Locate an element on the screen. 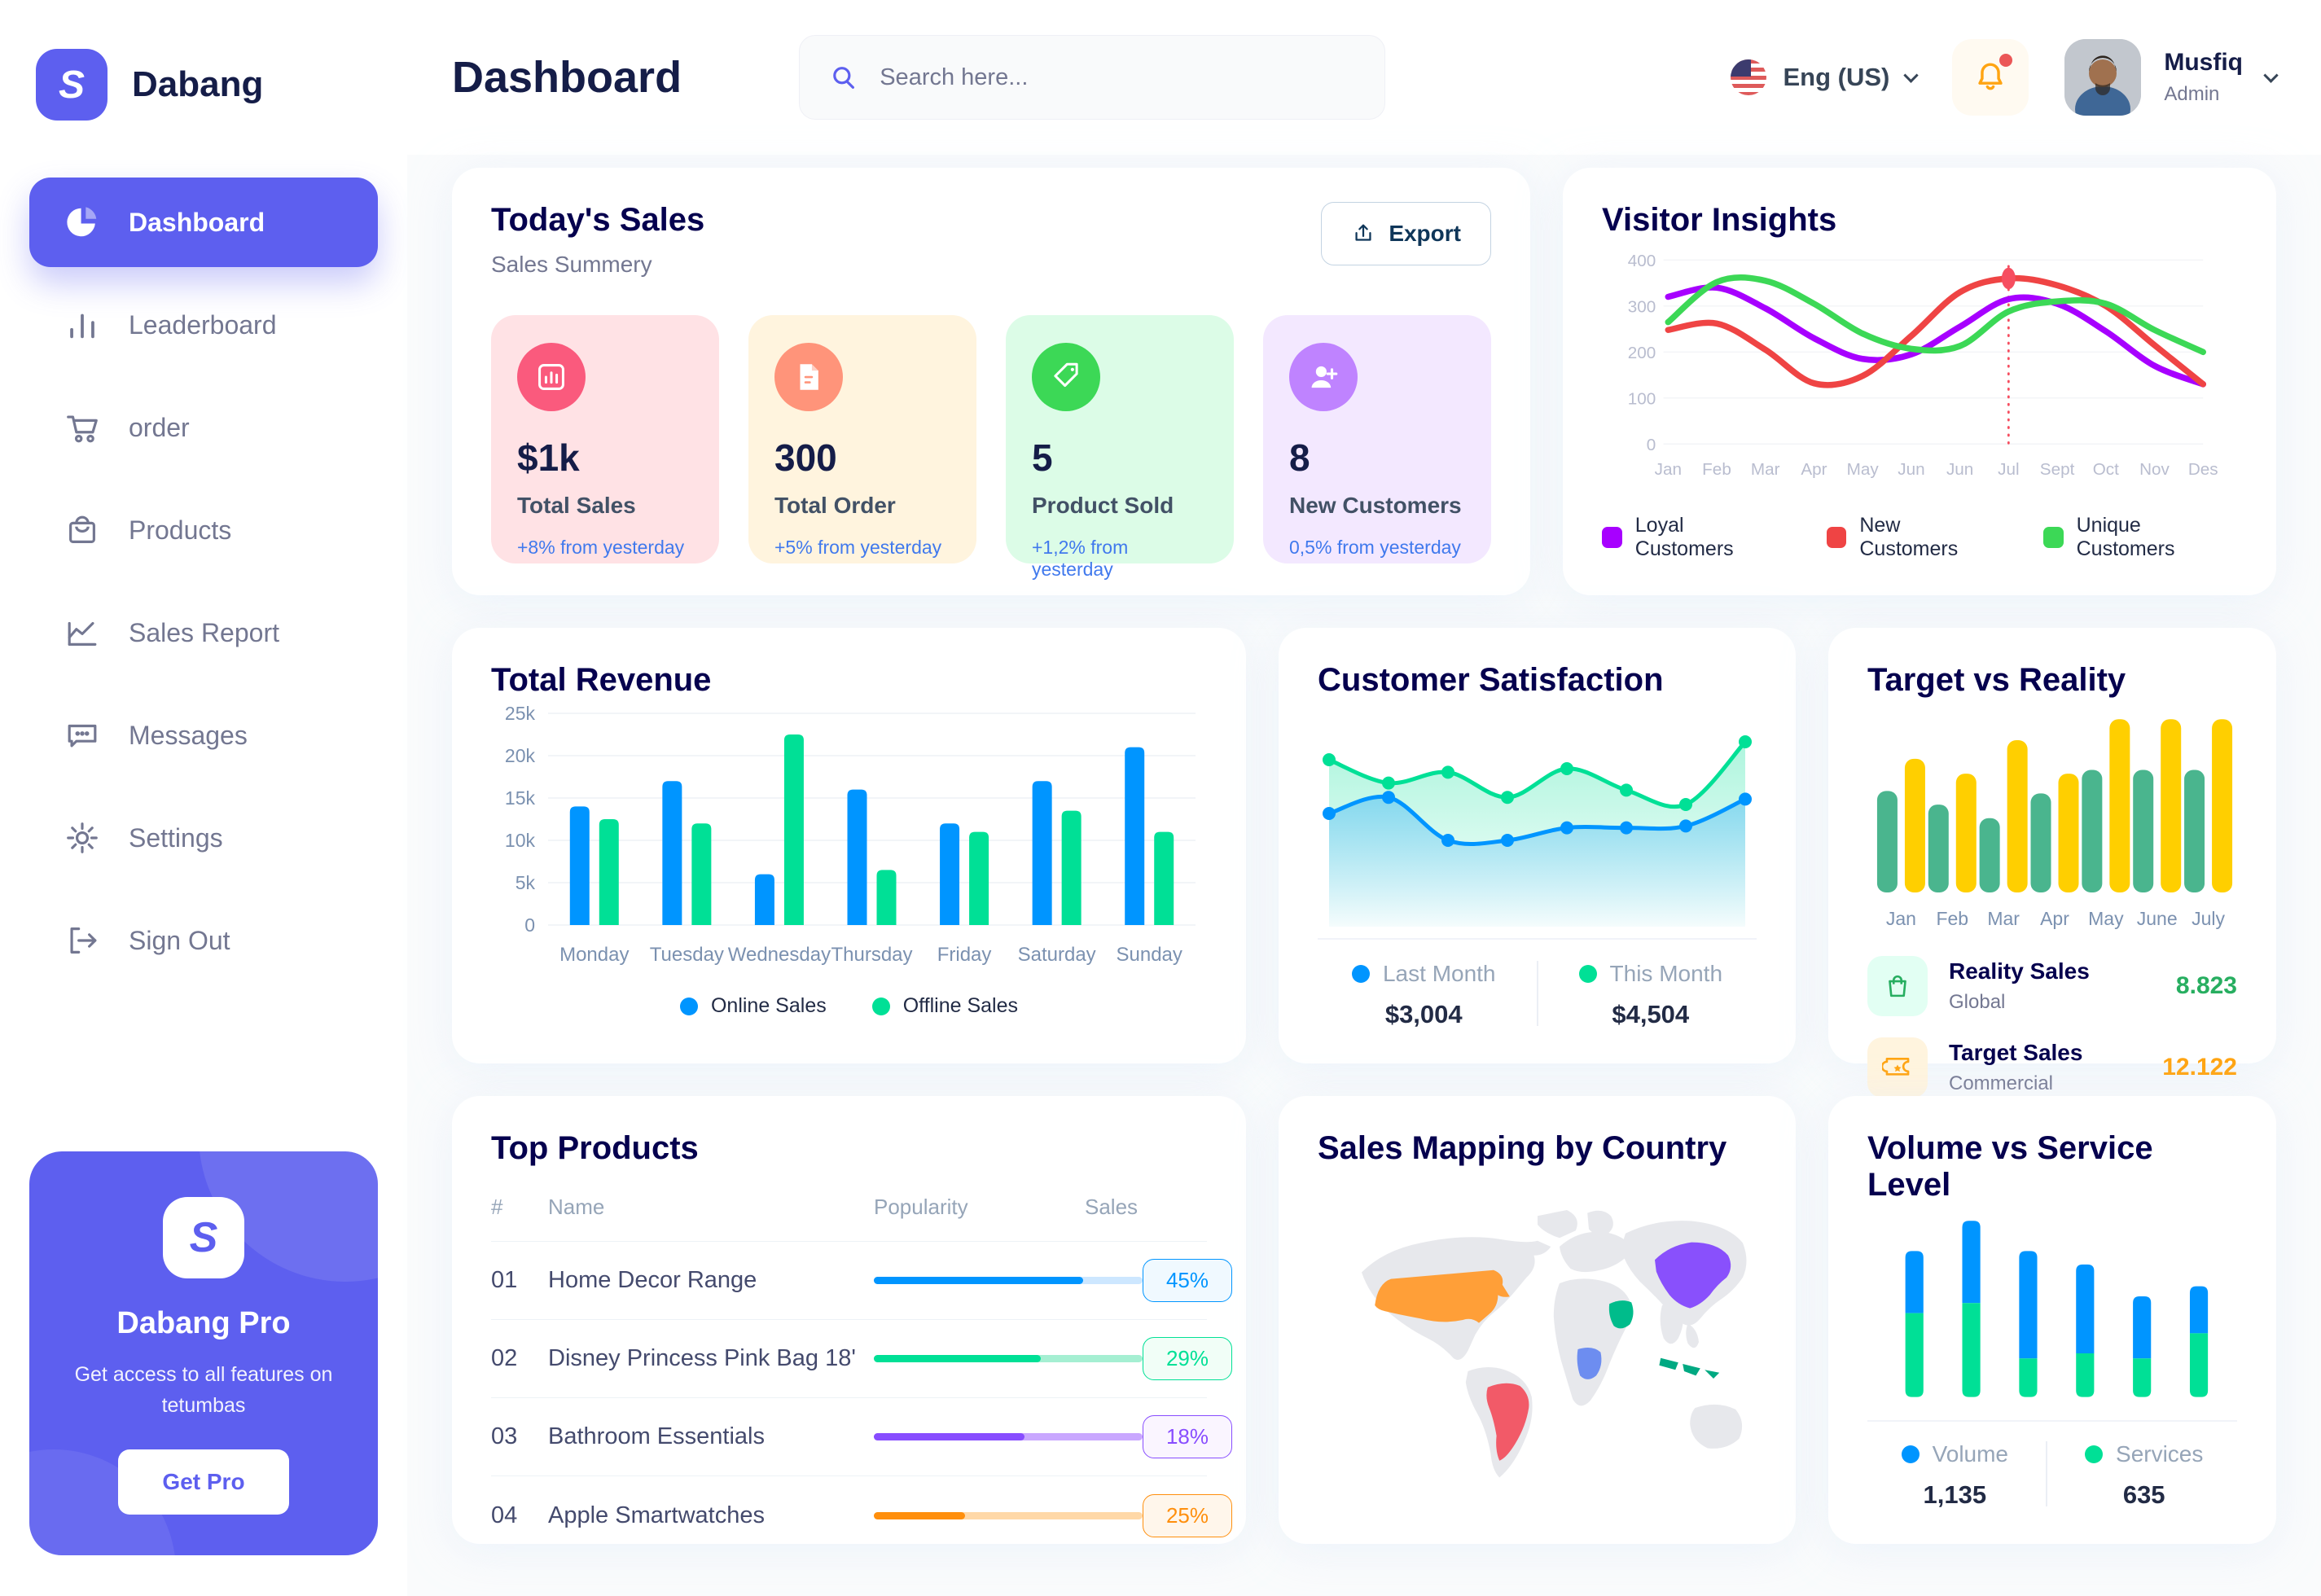 The image size is (2321, 1596). sidebar-item-label: Sign Out is located at coordinates (179, 940).